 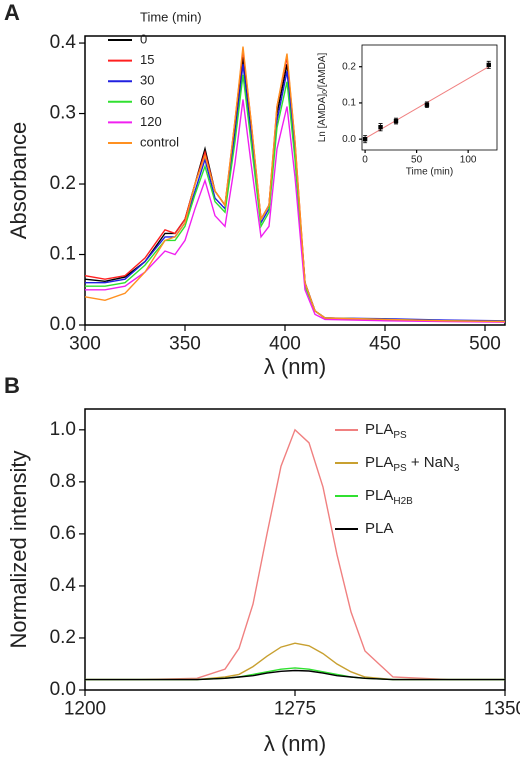 What do you see at coordinates (147, 80) in the screenshot?
I see `legend-label: 30` at bounding box center [147, 80].